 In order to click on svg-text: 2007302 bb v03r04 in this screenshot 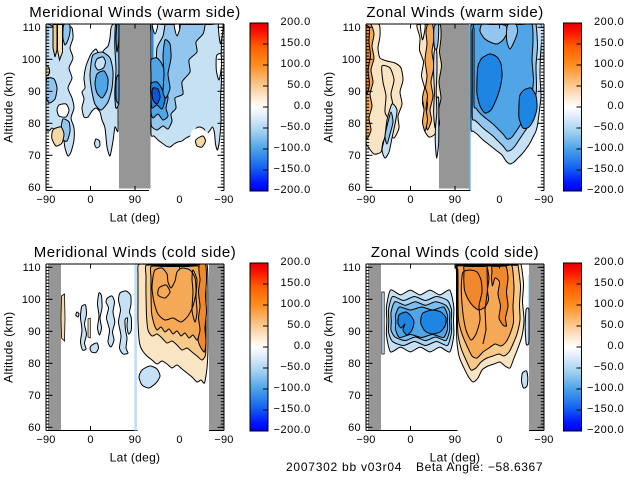, I will do `click(344, 467)`.